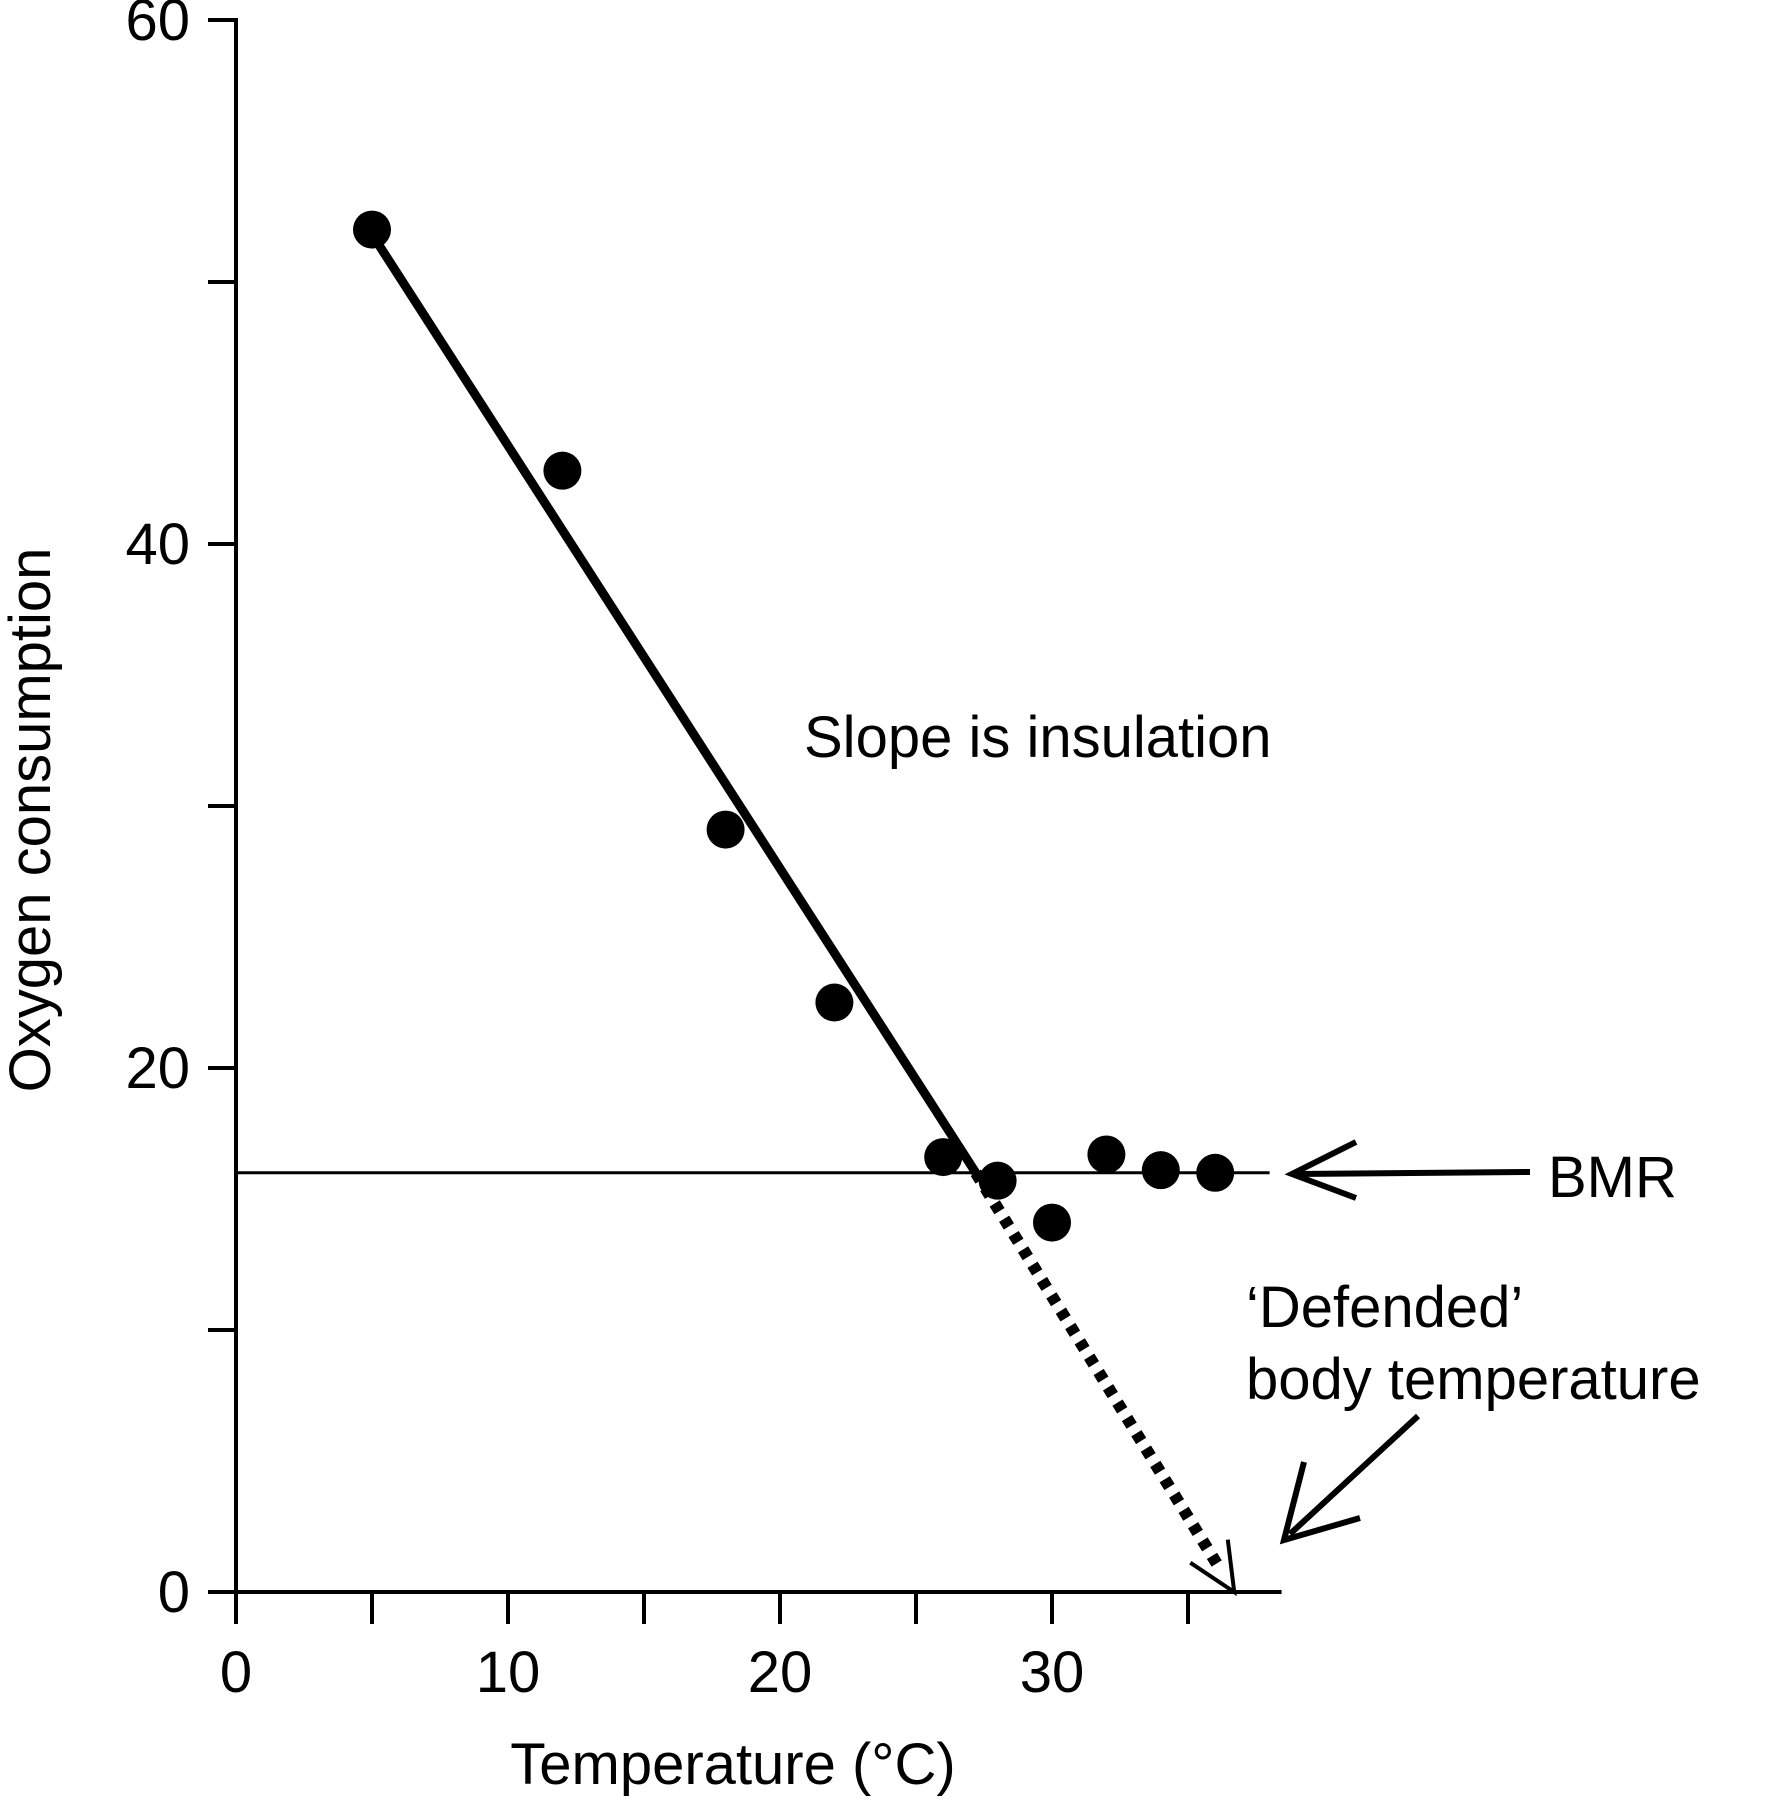  Describe the element at coordinates (1038, 737) in the screenshot. I see `slope-annotation: Slope is insulation` at that location.